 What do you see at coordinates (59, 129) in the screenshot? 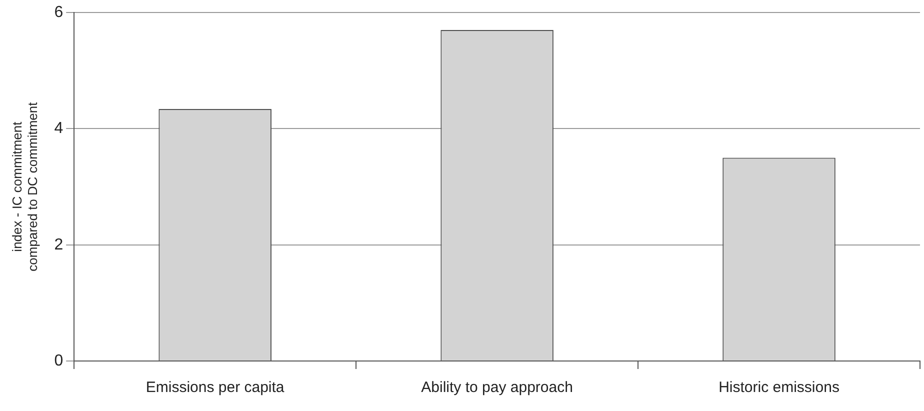
I see `y-tick-label: 4` at bounding box center [59, 129].